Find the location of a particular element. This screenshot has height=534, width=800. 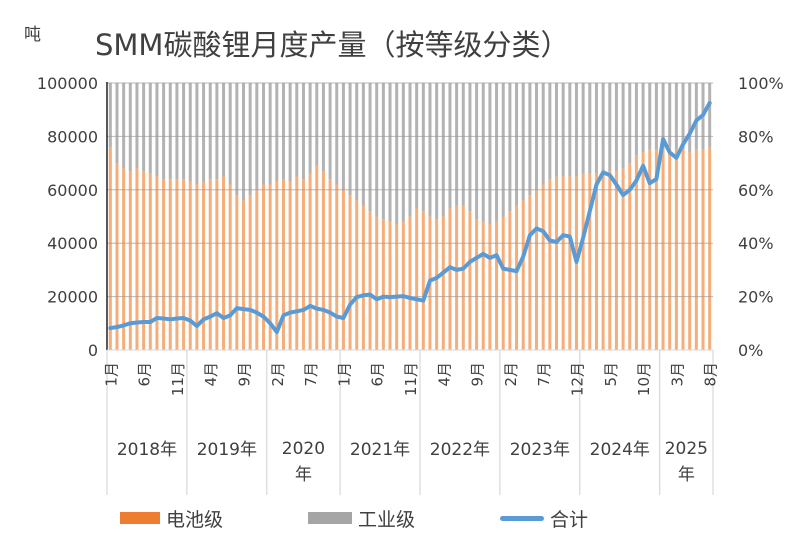

year-label: 2019年 is located at coordinates (227, 450).